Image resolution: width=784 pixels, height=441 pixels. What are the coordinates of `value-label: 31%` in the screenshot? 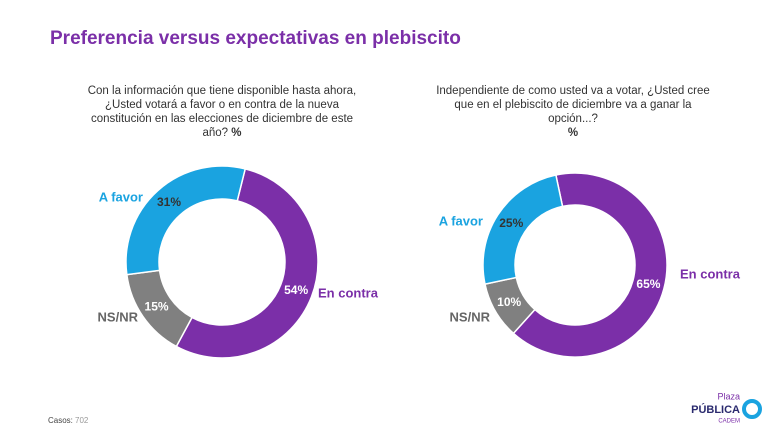 It's located at (169, 202).